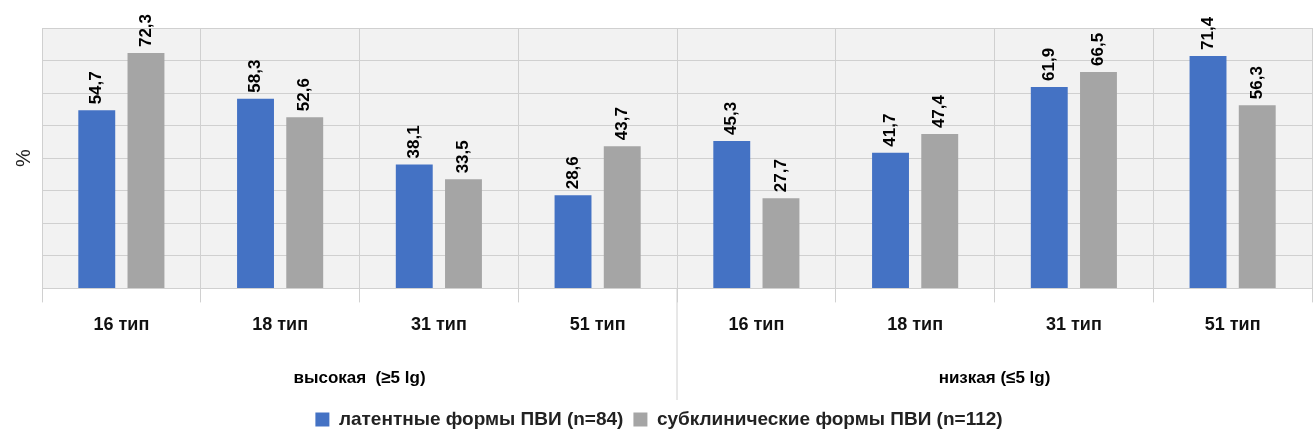 The height and width of the screenshot is (441, 1316). Describe the element at coordinates (481, 418) in the screenshot. I see `legend-label: латентные формы ПВИ (n=84)` at that location.